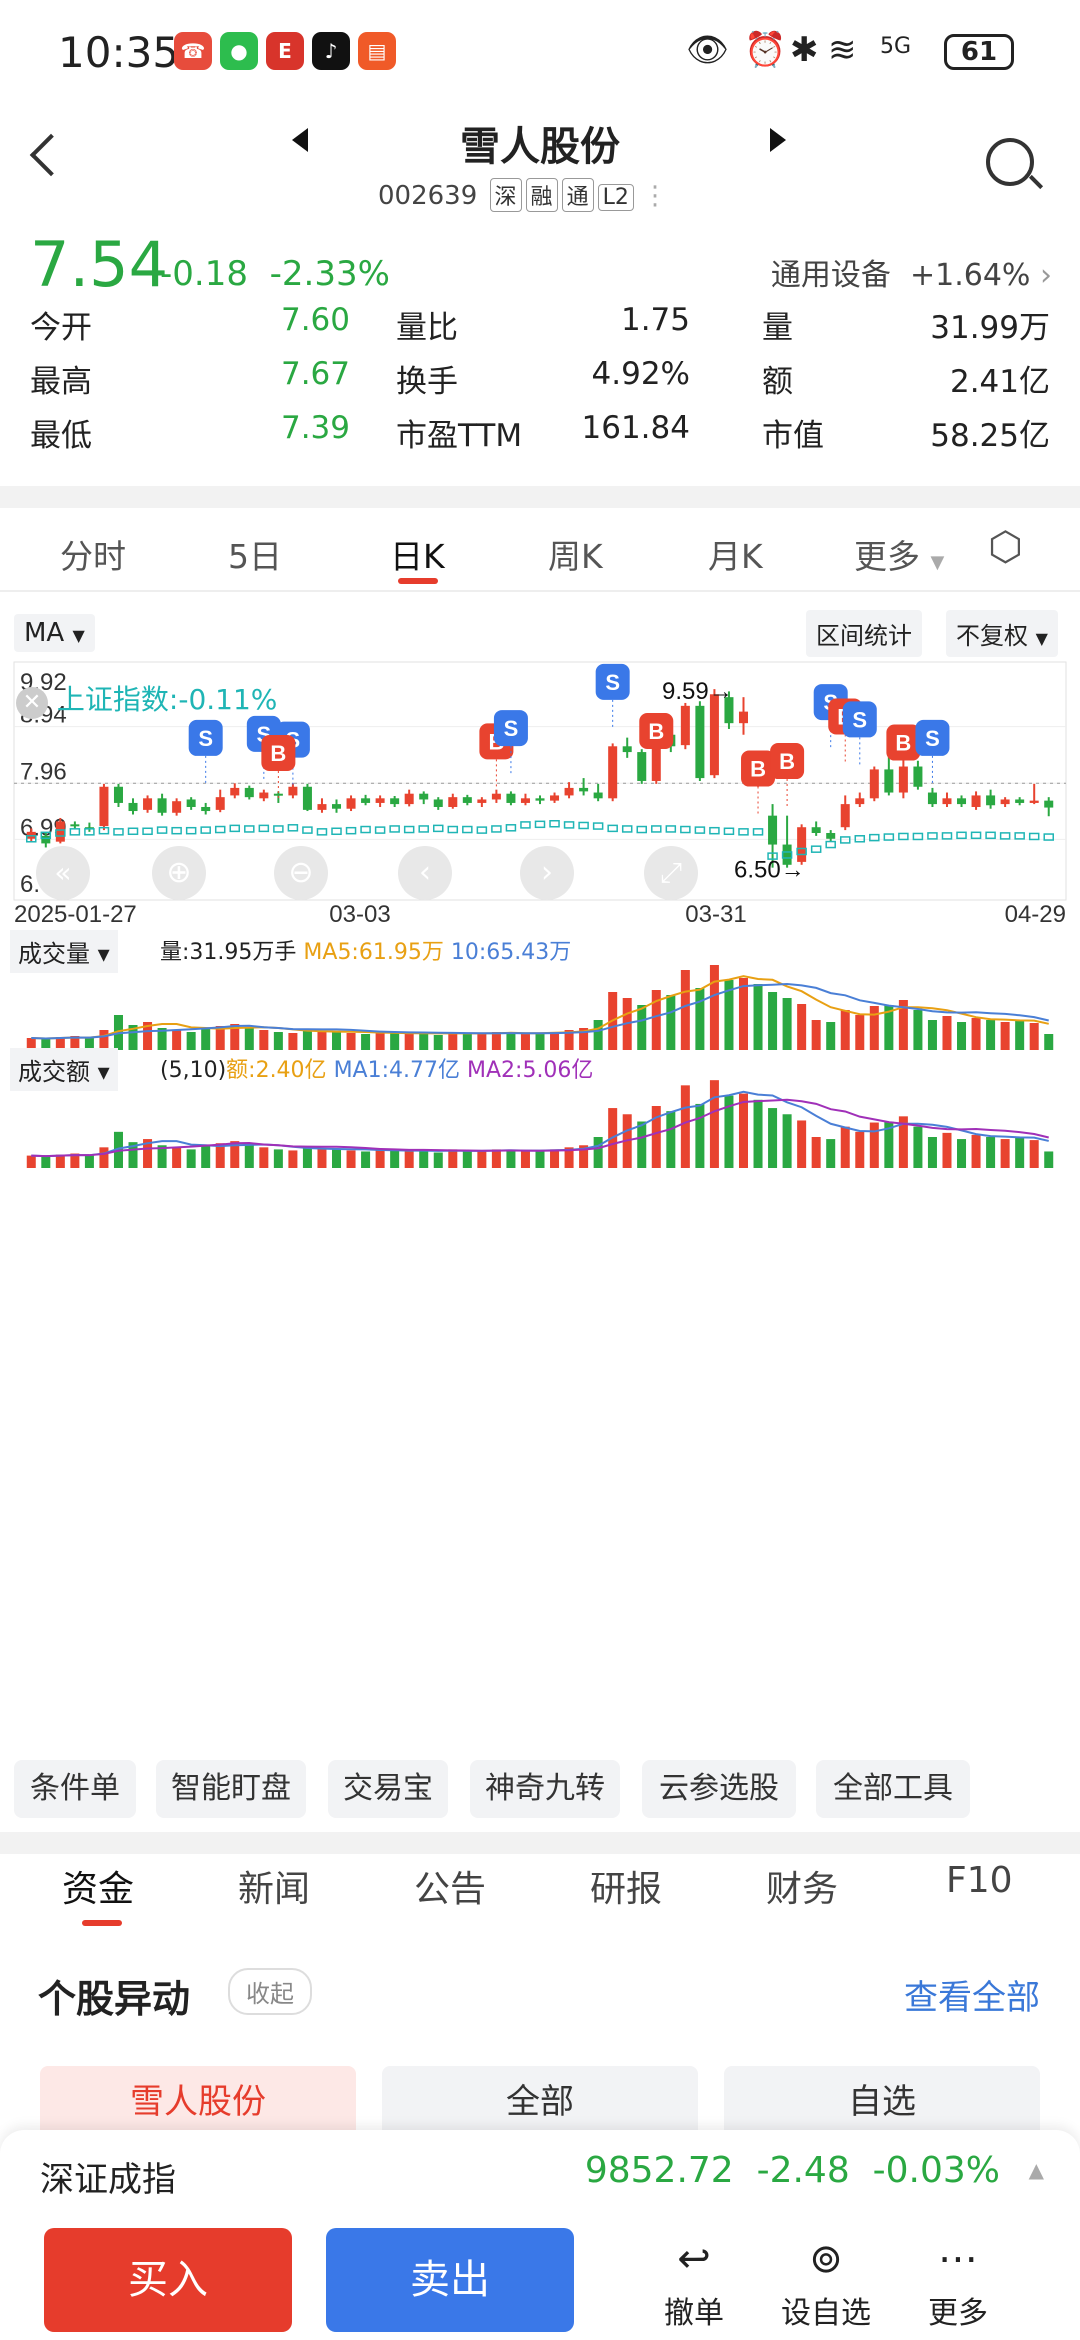 This screenshot has height=2340, width=1080. I want to click on prev-stock-icon, so click(300, 140).